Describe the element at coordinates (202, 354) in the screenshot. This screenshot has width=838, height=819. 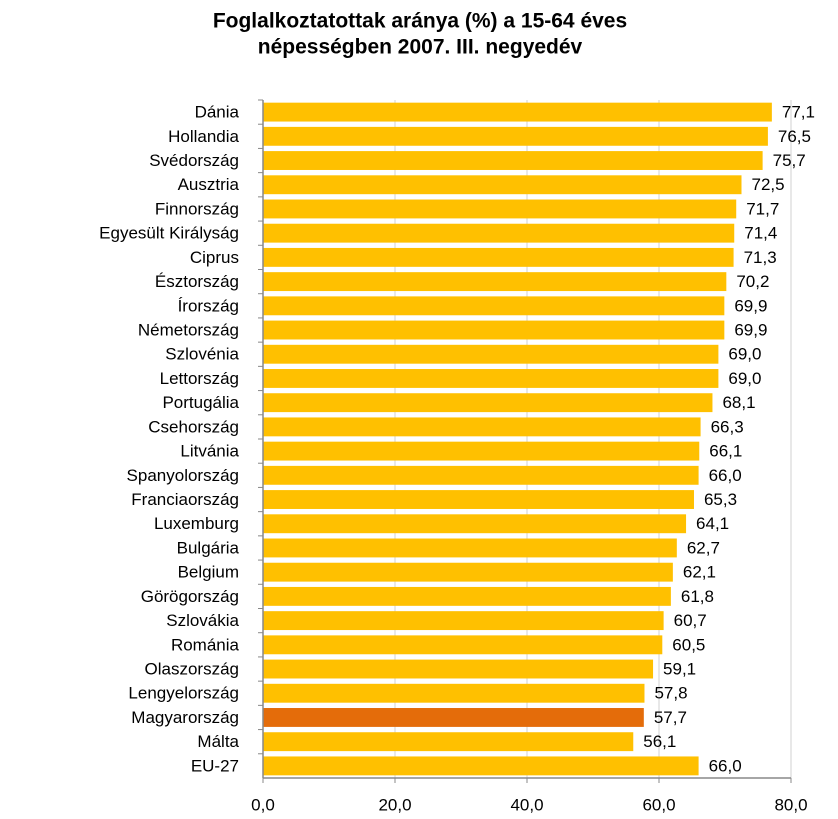
I see `y-tick-label: Szlovénia` at that location.